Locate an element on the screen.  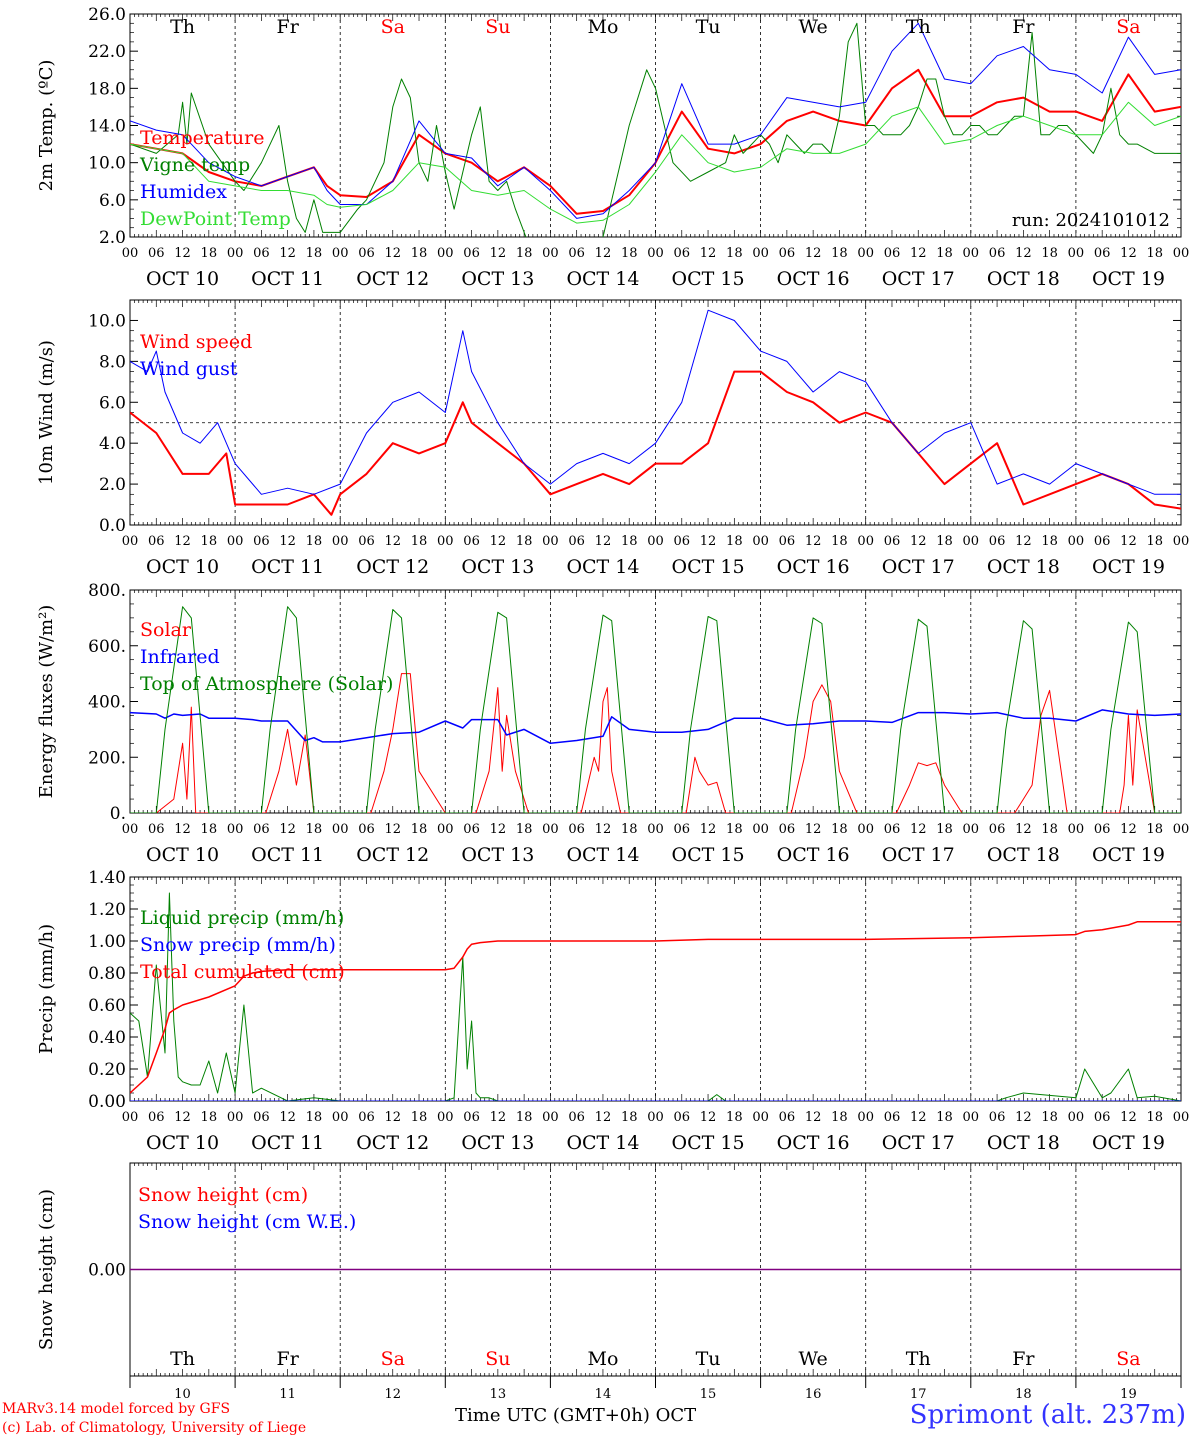
y-tick-label: 14.0 is located at coordinates (107, 127).